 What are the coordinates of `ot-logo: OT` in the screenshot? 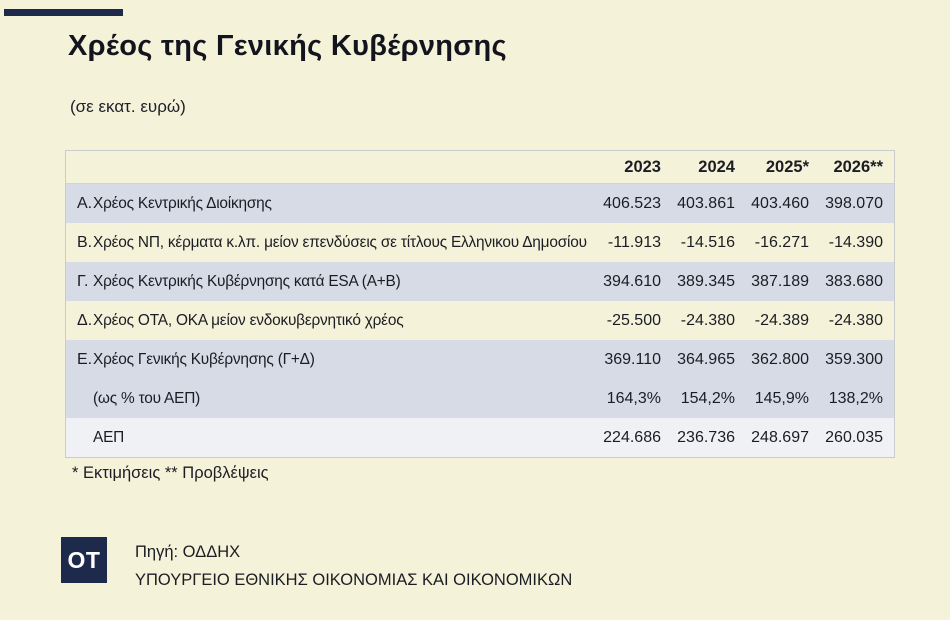 It's located at (84, 560).